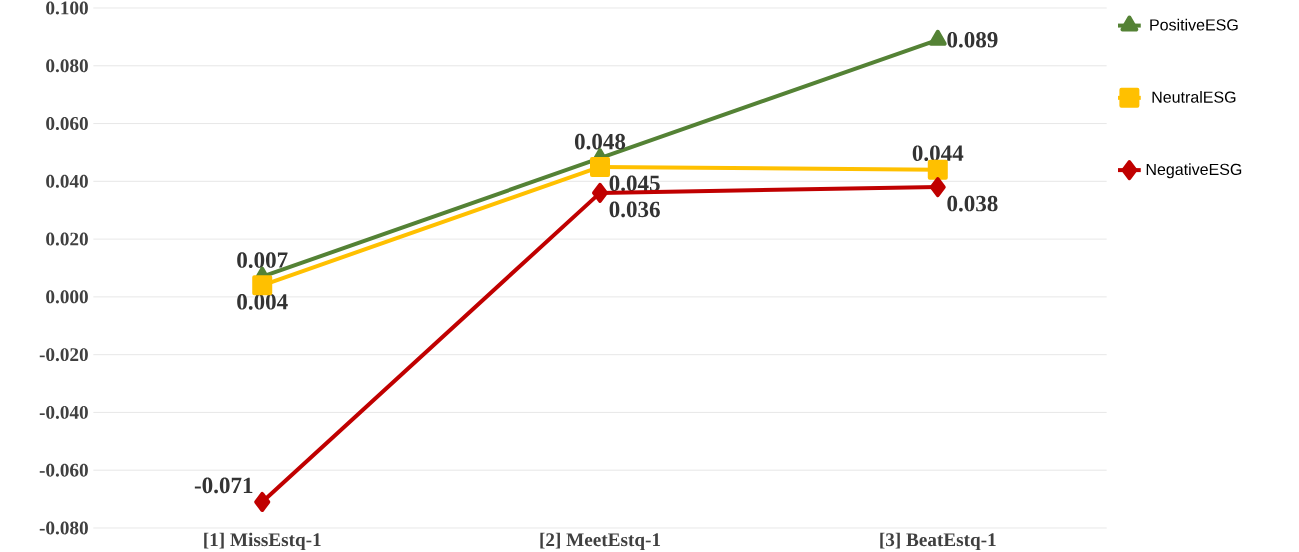 This screenshot has width=1299, height=552. Describe the element at coordinates (67, 239) in the screenshot. I see `y-tick-label: 0.020` at that location.